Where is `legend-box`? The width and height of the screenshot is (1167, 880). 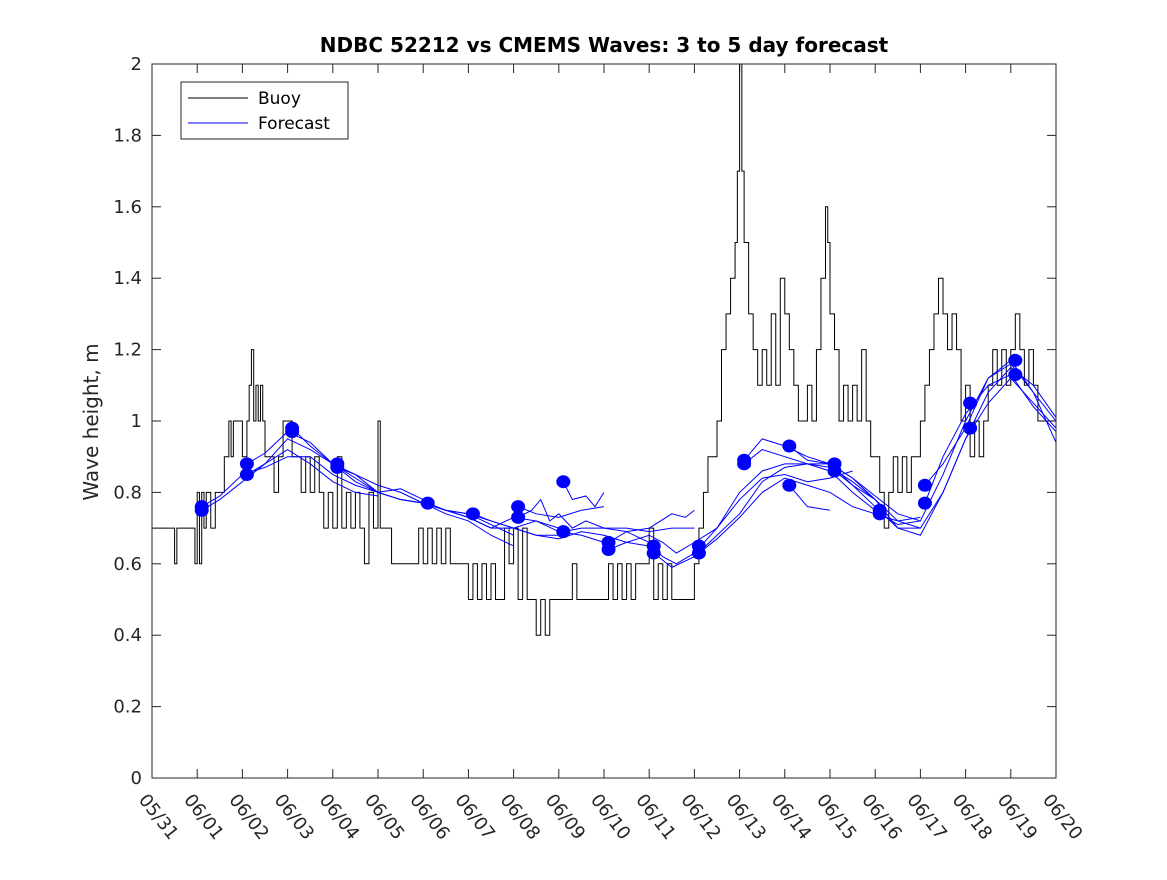 legend-box is located at coordinates (264, 110).